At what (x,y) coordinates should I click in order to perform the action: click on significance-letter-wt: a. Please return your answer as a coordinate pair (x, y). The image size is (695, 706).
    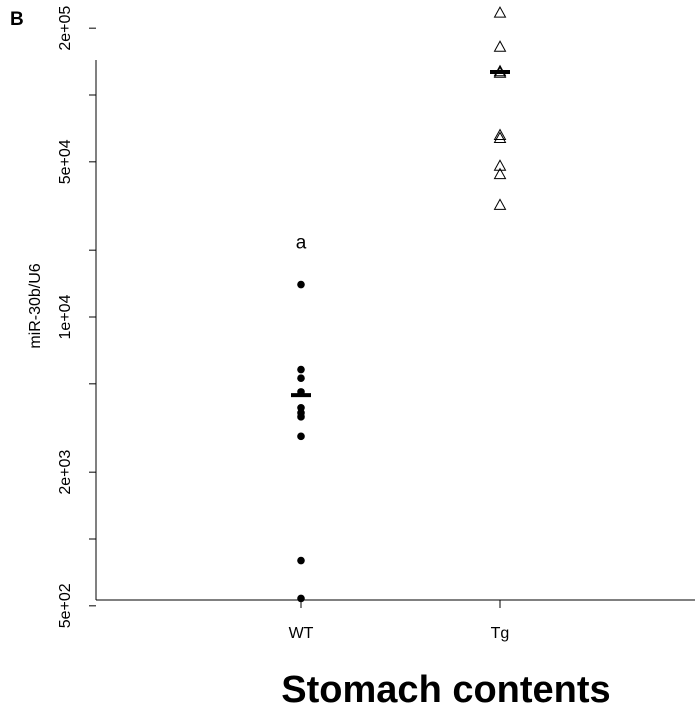
    Looking at the image, I should click on (301, 243).